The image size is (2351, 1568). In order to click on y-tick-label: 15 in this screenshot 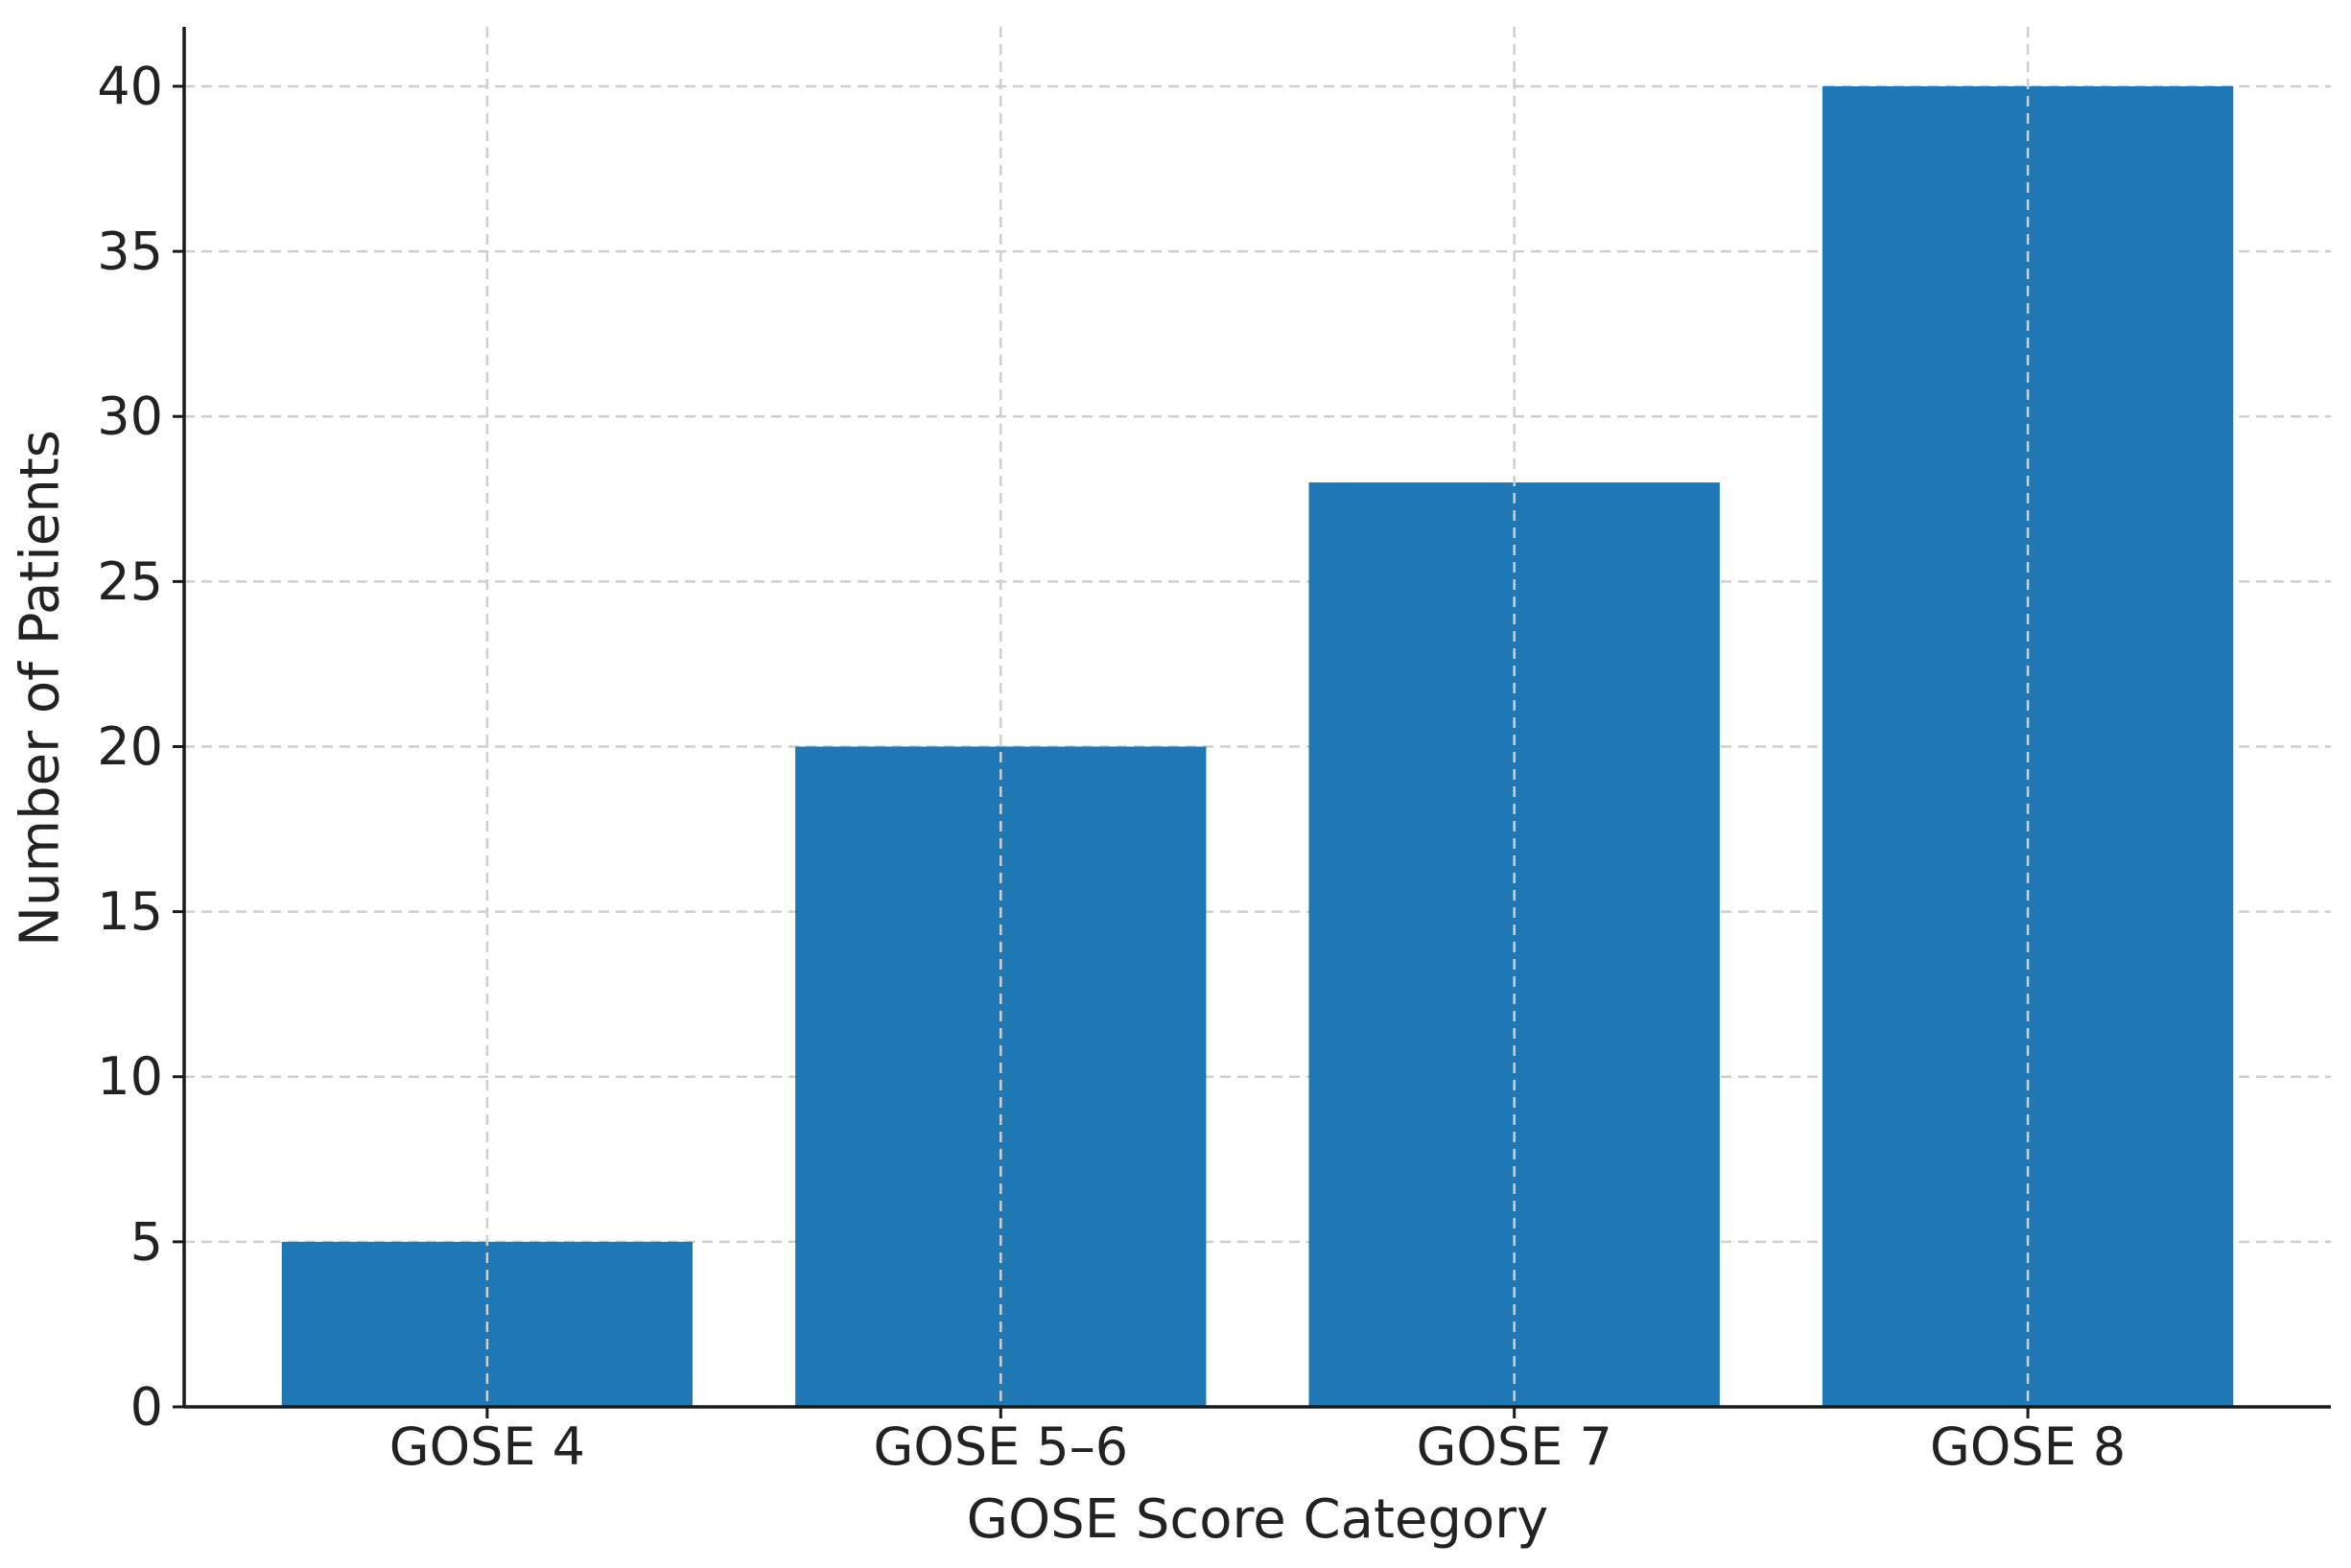, I will do `click(130, 912)`.